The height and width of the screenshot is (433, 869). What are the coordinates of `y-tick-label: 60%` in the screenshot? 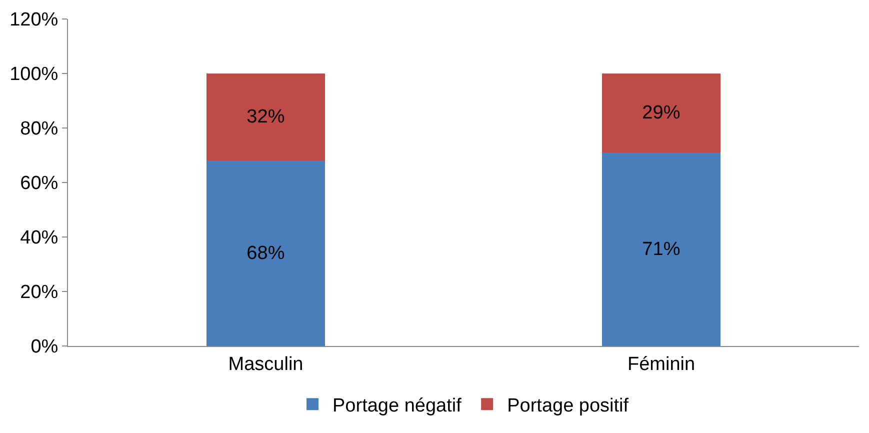 It's located at (39, 183).